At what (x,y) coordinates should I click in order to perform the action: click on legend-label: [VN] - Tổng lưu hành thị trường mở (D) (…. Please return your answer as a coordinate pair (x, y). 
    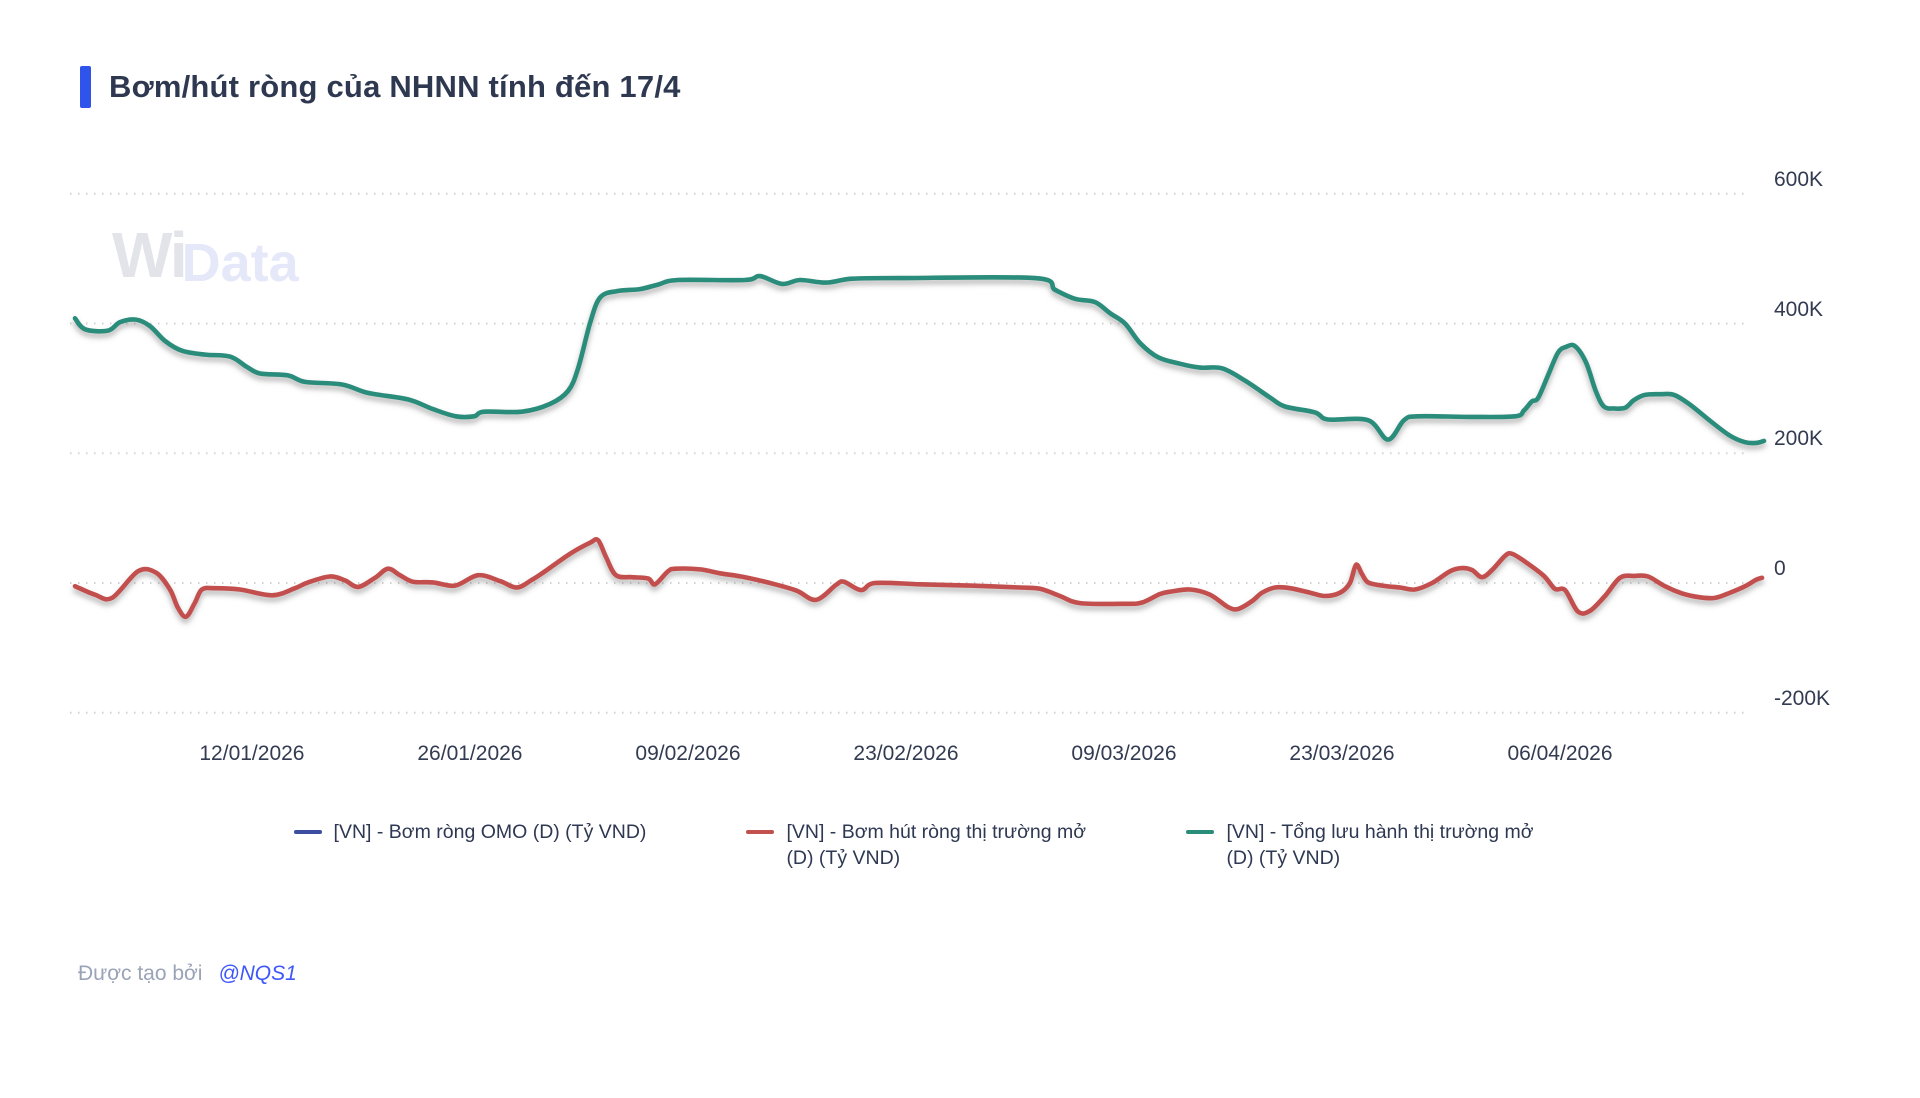
    Looking at the image, I should click on (1380, 845).